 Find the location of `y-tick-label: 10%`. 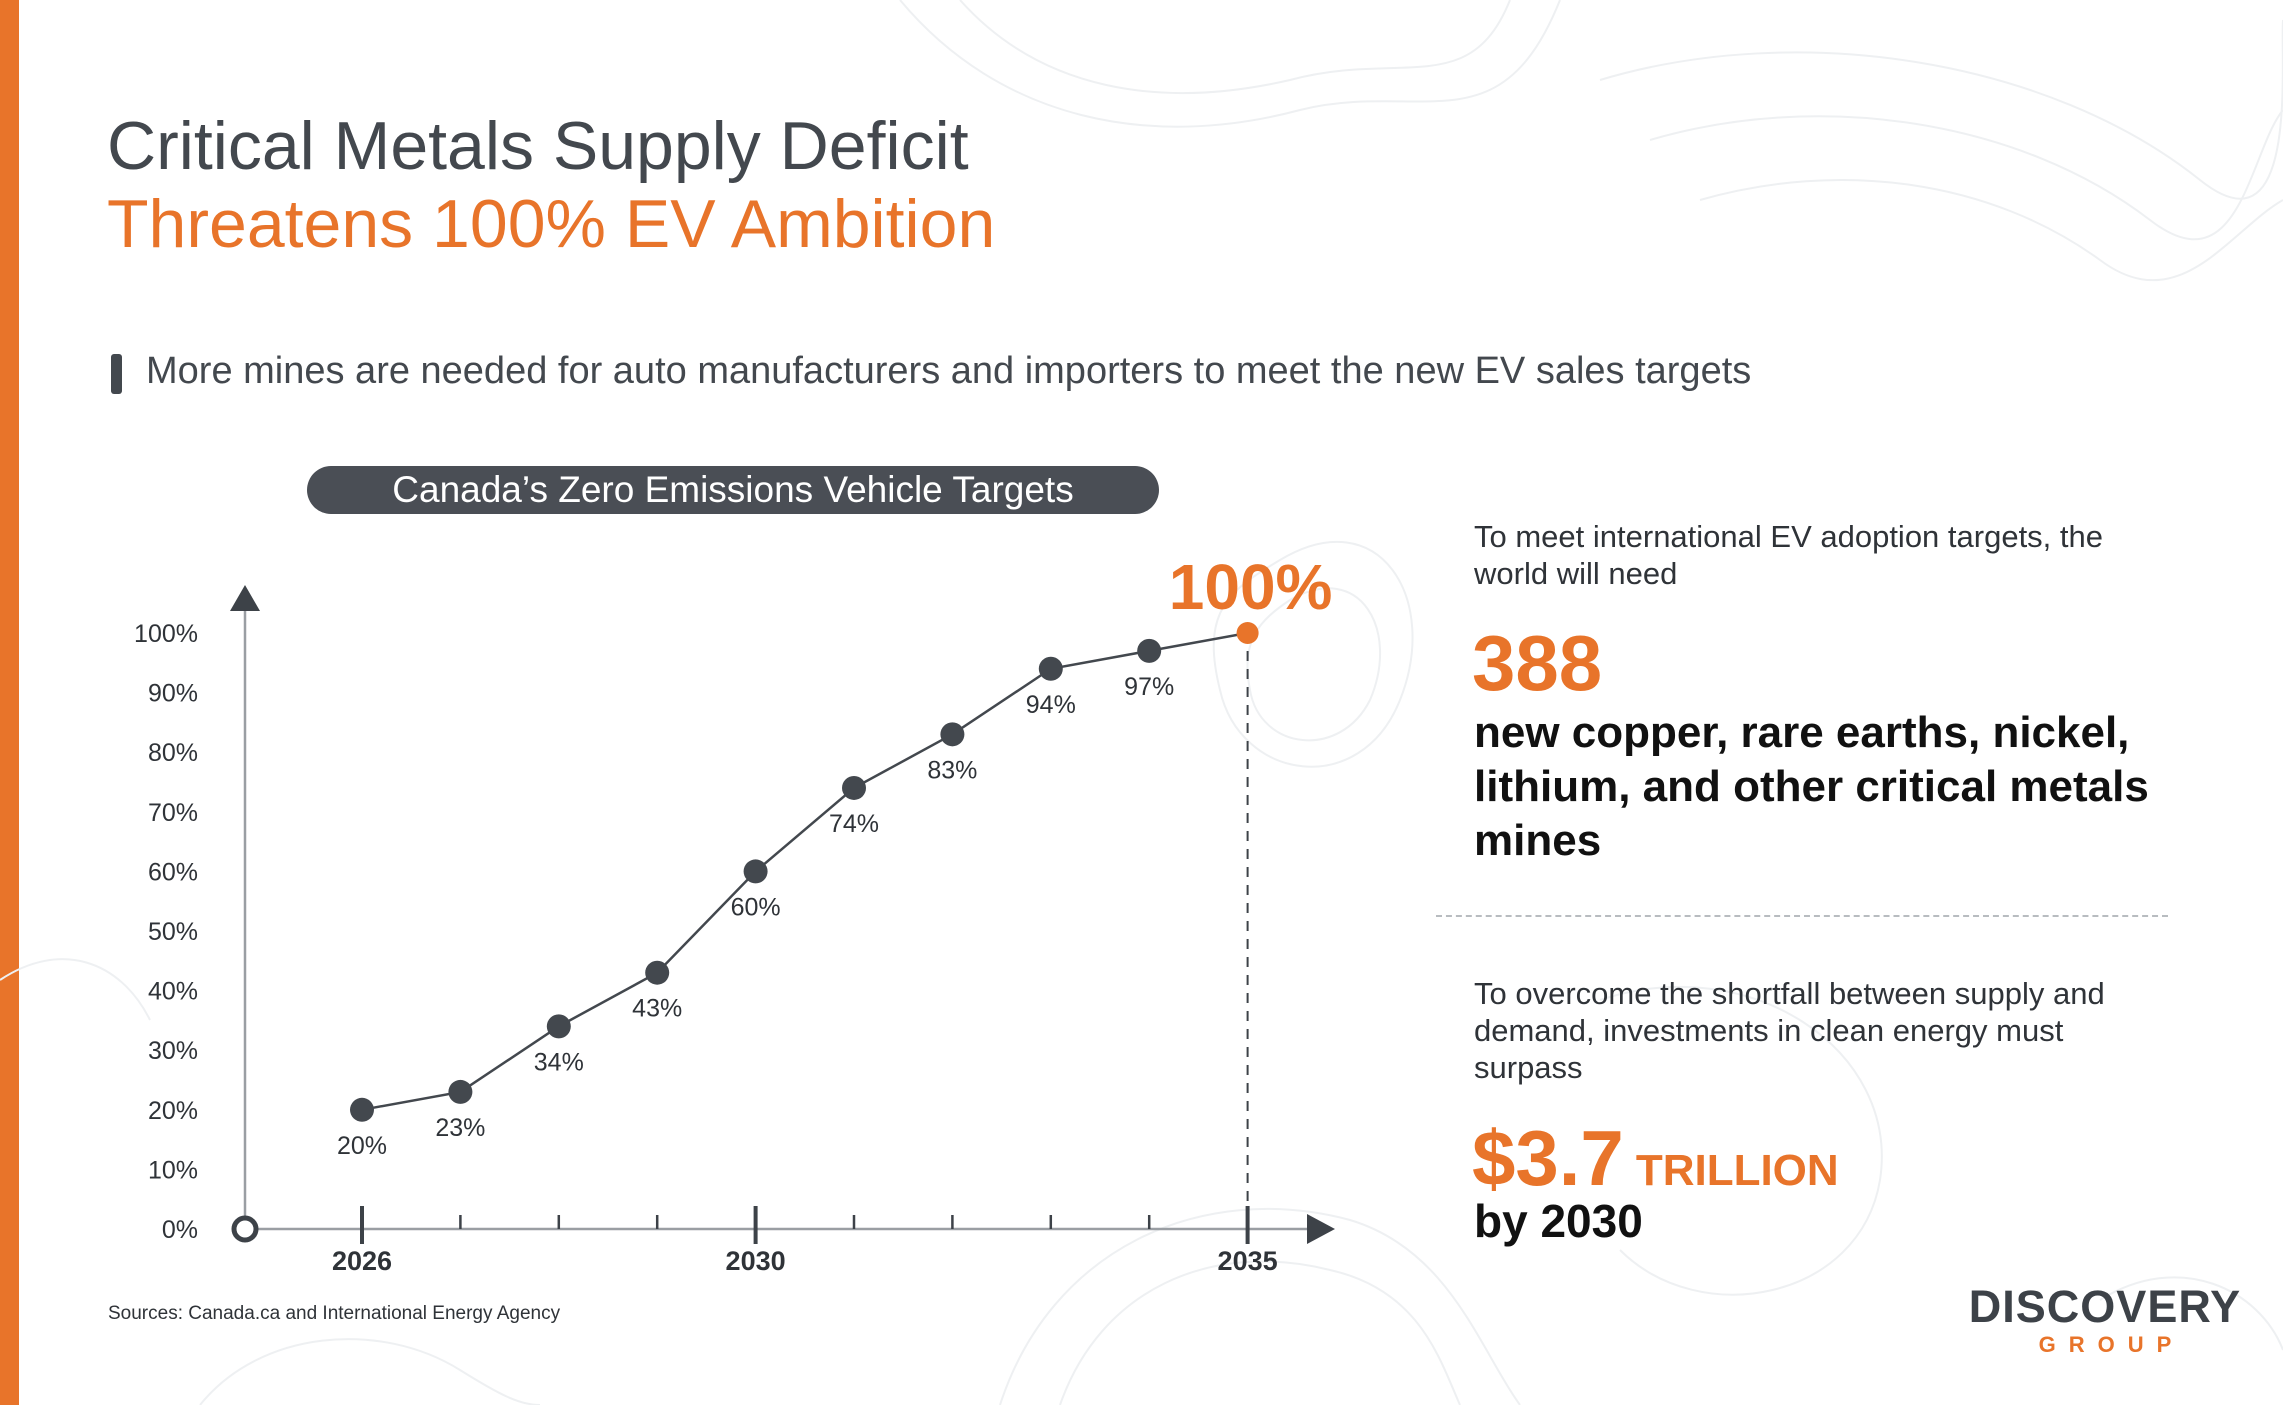

y-tick-label: 10% is located at coordinates (173, 1170).